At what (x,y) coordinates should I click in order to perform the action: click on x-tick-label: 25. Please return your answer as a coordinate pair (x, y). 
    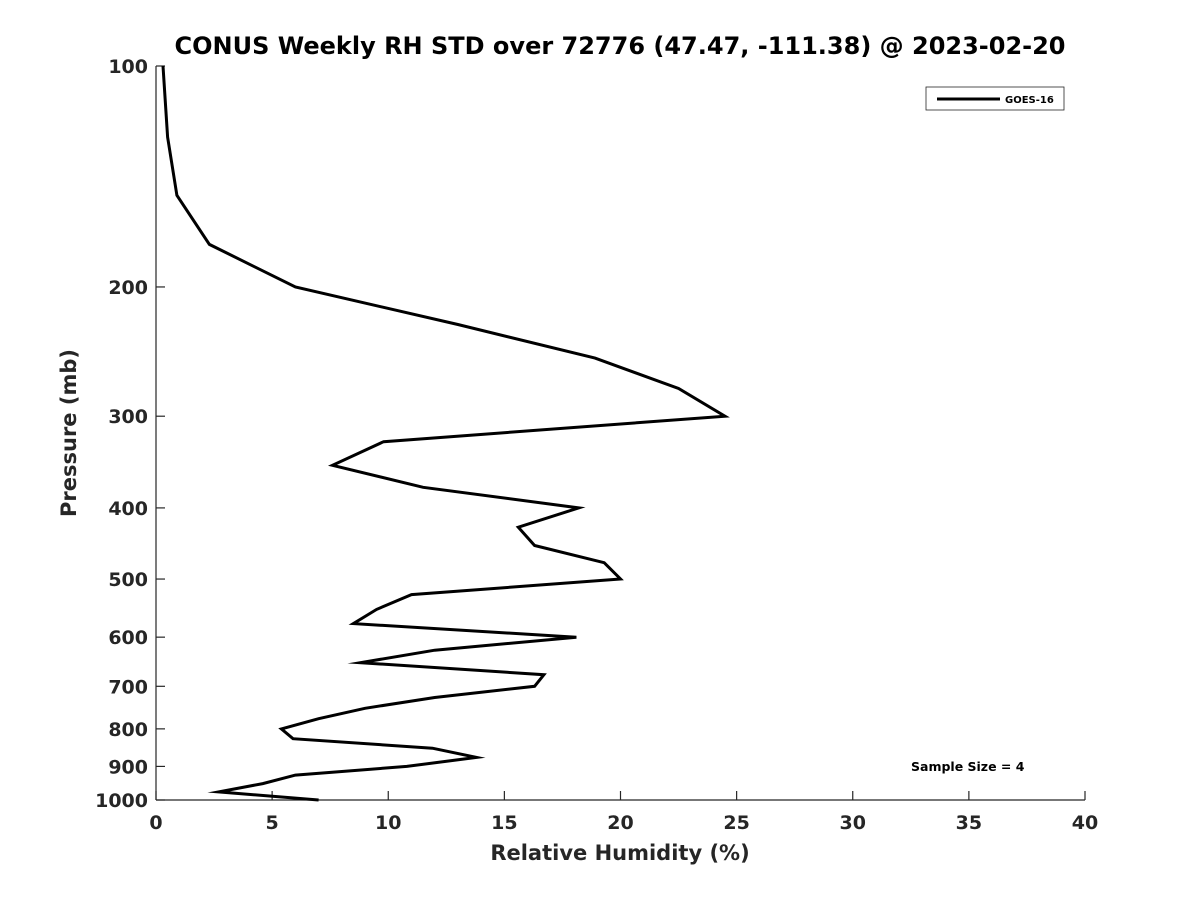
    Looking at the image, I should click on (736, 823).